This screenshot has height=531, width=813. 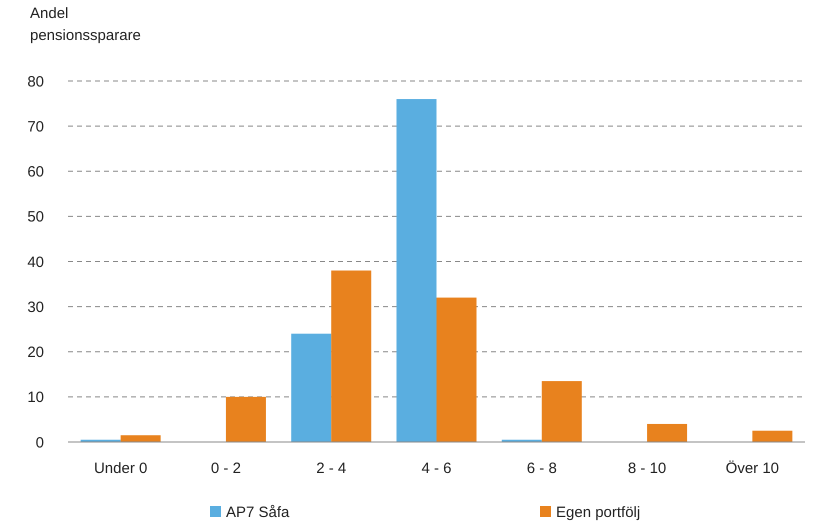 I want to click on x-tick-label: 8 - 10, so click(x=647, y=468).